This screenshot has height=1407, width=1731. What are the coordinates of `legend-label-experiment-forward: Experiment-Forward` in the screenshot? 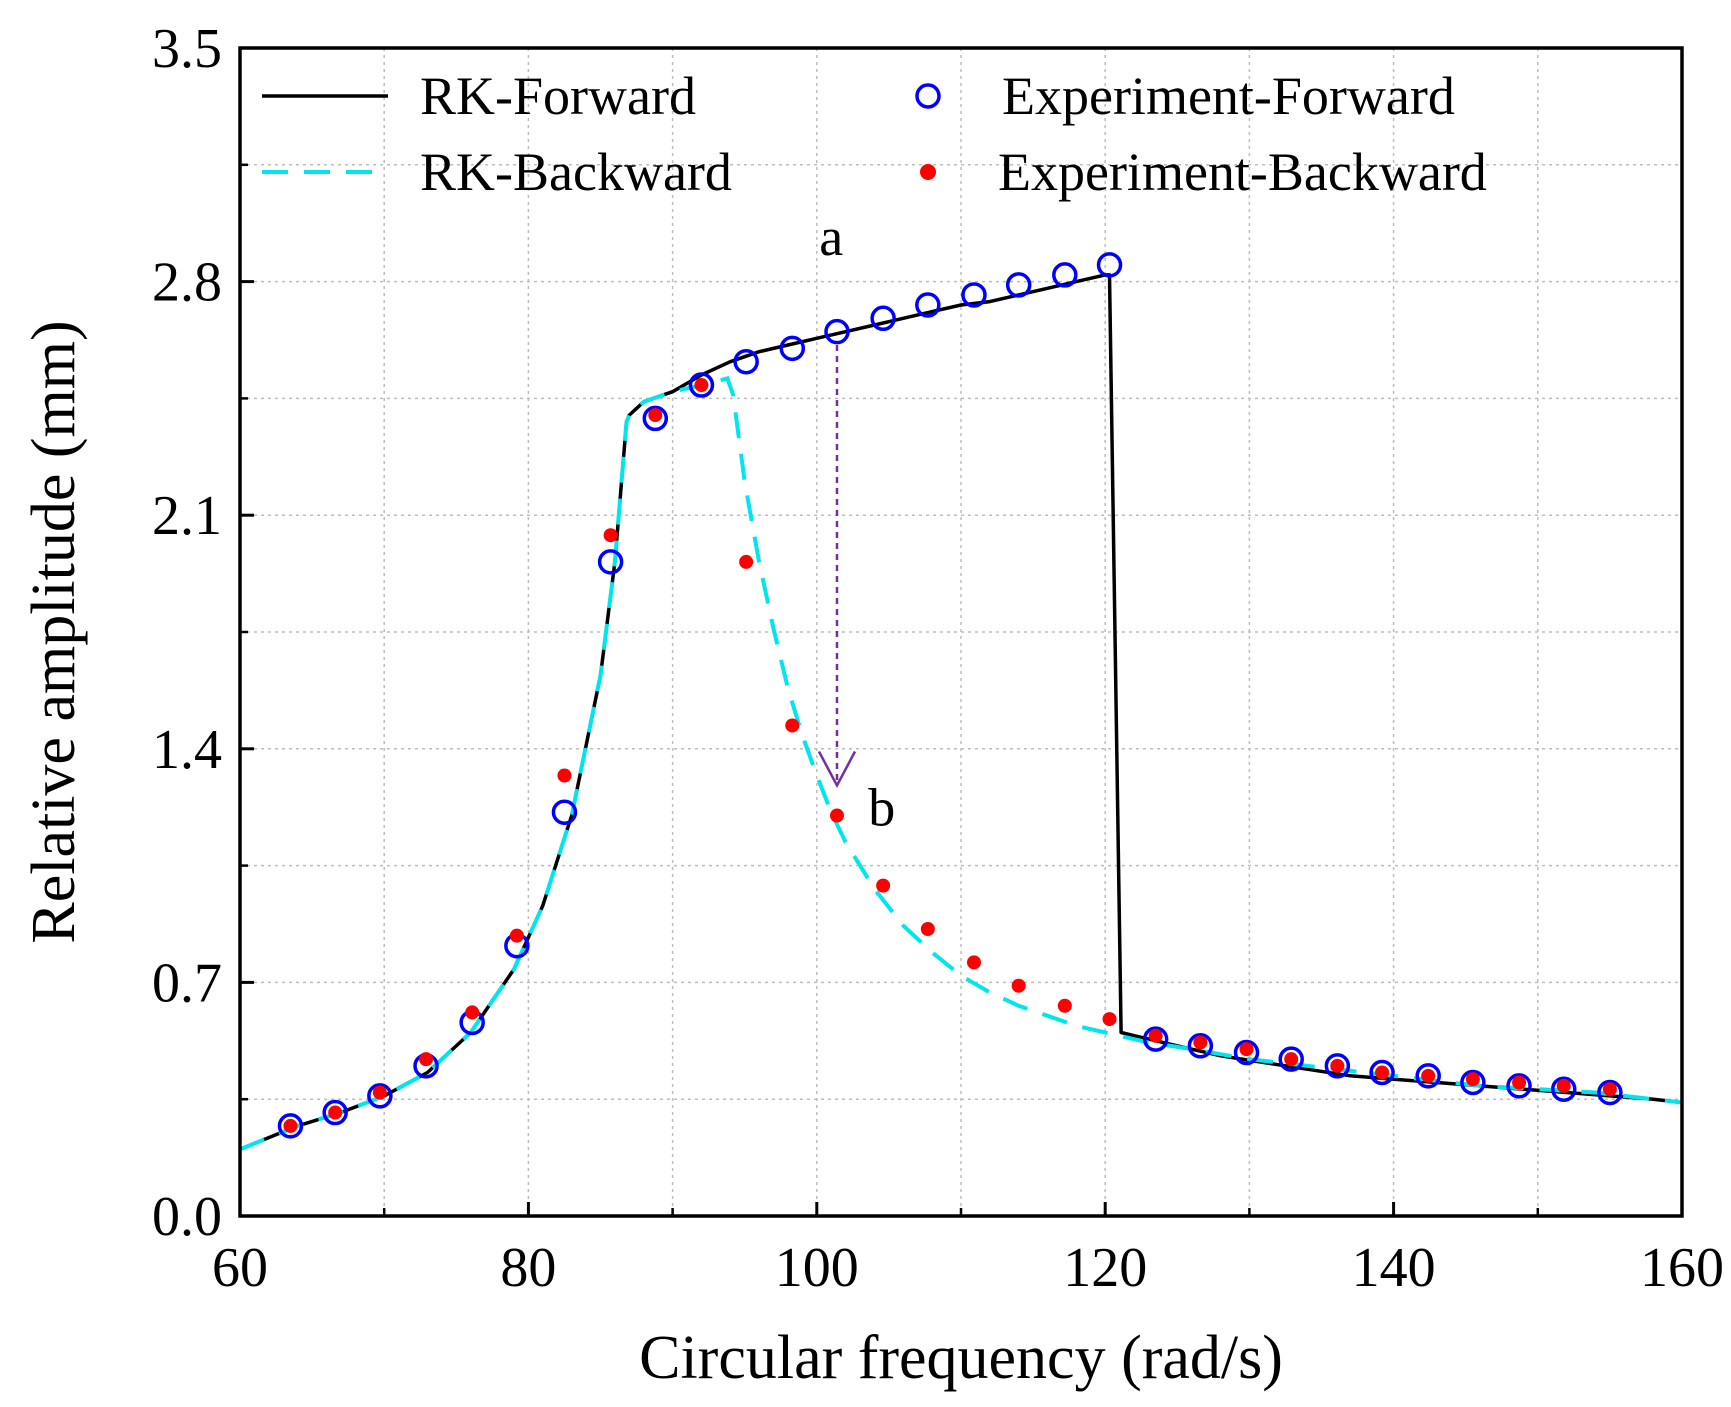 It's located at (1228, 96).